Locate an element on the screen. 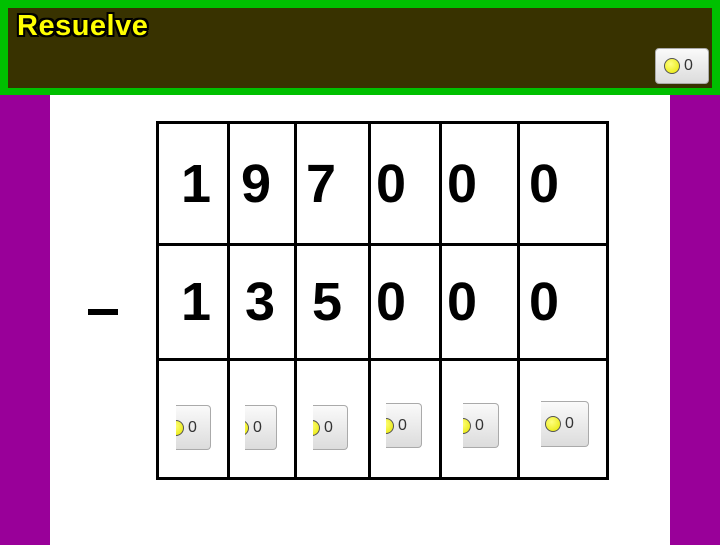  digit-cell: 5 is located at coordinates (332, 302).